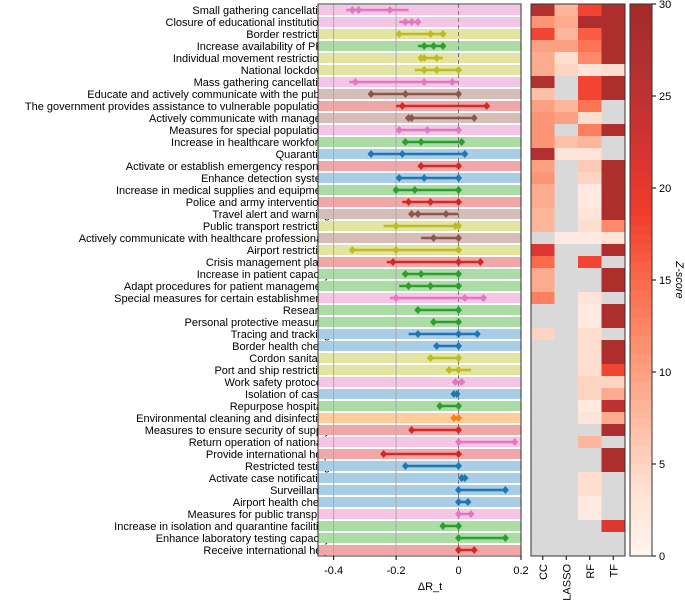  I want to click on row-label: Increase in patient capacity, so click(264, 275).